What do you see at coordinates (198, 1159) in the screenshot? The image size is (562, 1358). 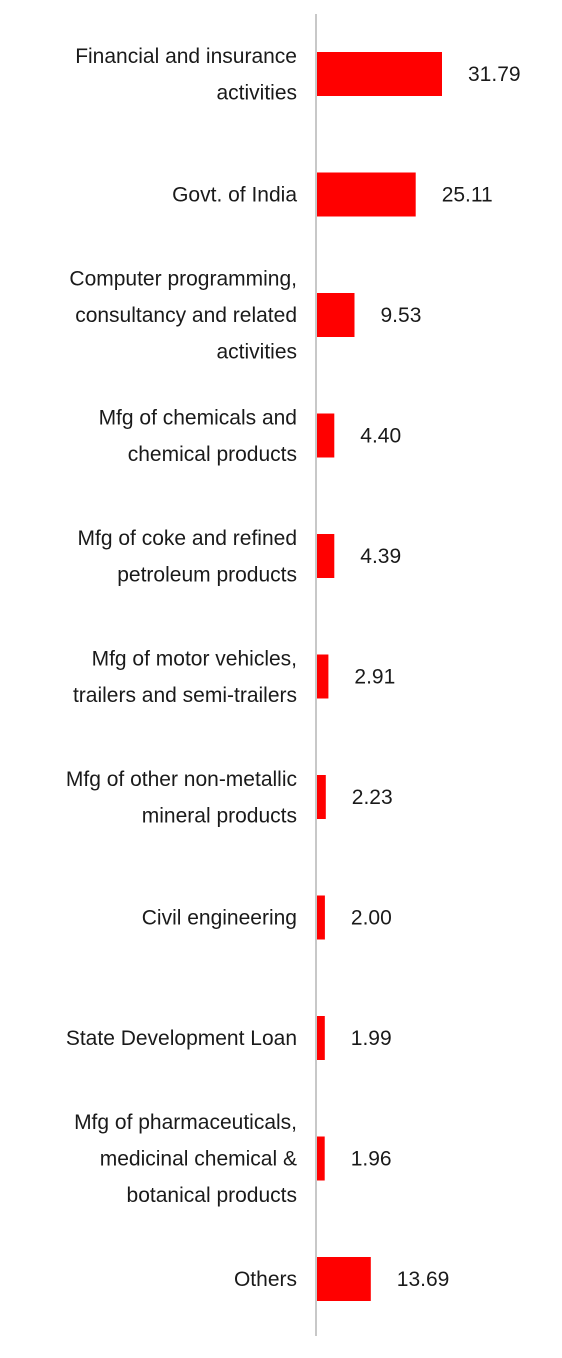 I see `category-label-9-line-1: medicinal chemical &` at bounding box center [198, 1159].